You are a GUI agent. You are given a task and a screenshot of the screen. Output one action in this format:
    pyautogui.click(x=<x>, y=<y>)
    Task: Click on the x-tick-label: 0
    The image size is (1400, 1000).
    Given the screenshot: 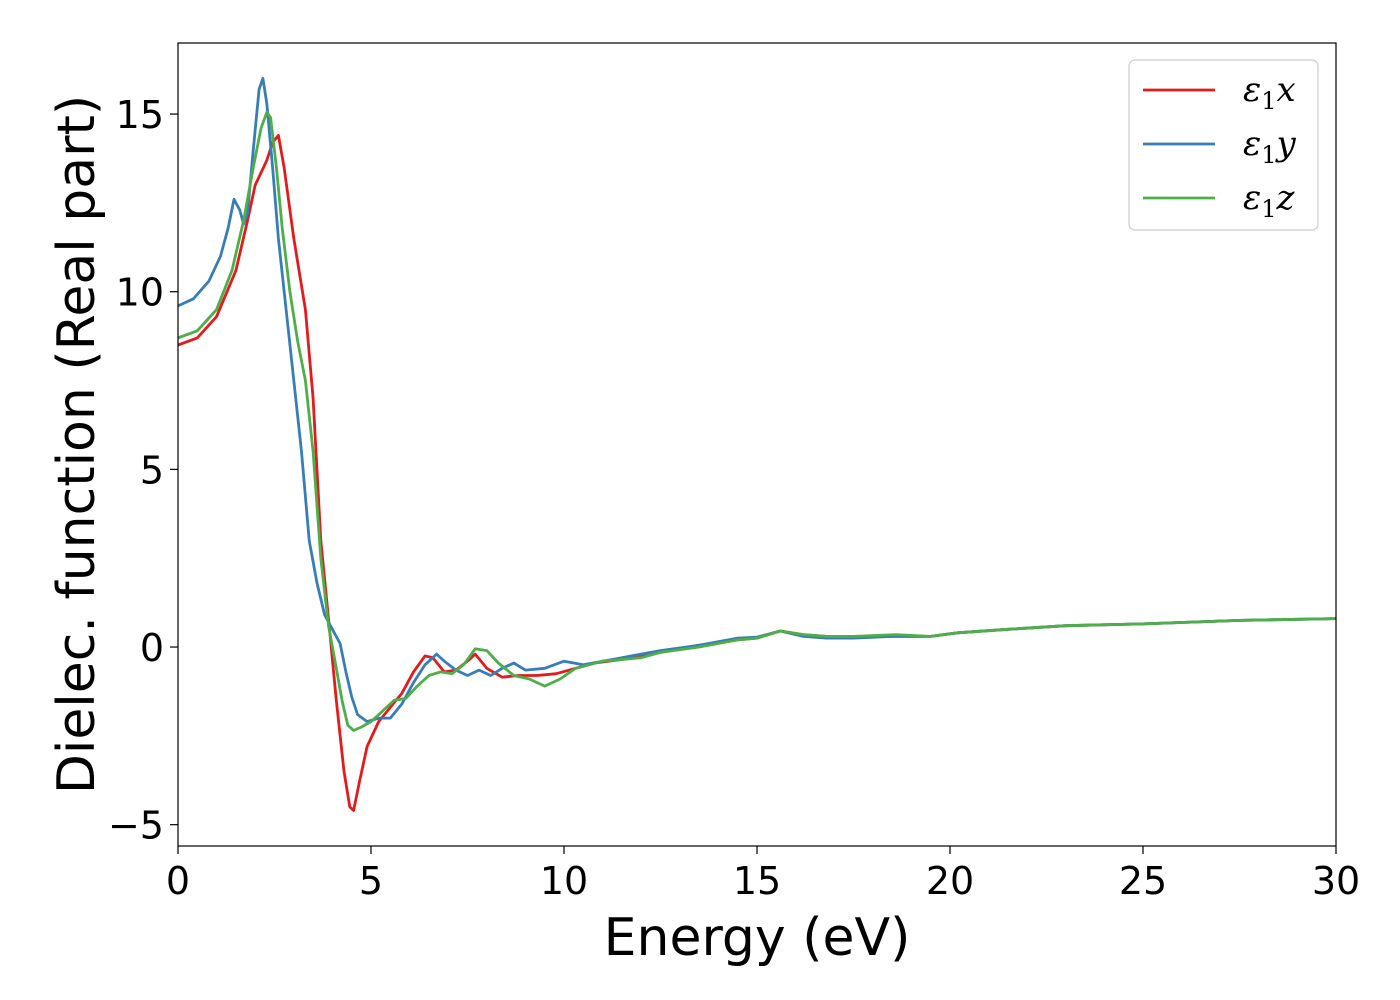 What is the action you would take?
    pyautogui.click(x=178, y=881)
    